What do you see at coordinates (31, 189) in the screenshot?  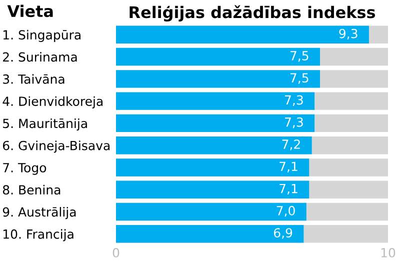 I see `y-tick-label: 8. Benina` at bounding box center [31, 189].